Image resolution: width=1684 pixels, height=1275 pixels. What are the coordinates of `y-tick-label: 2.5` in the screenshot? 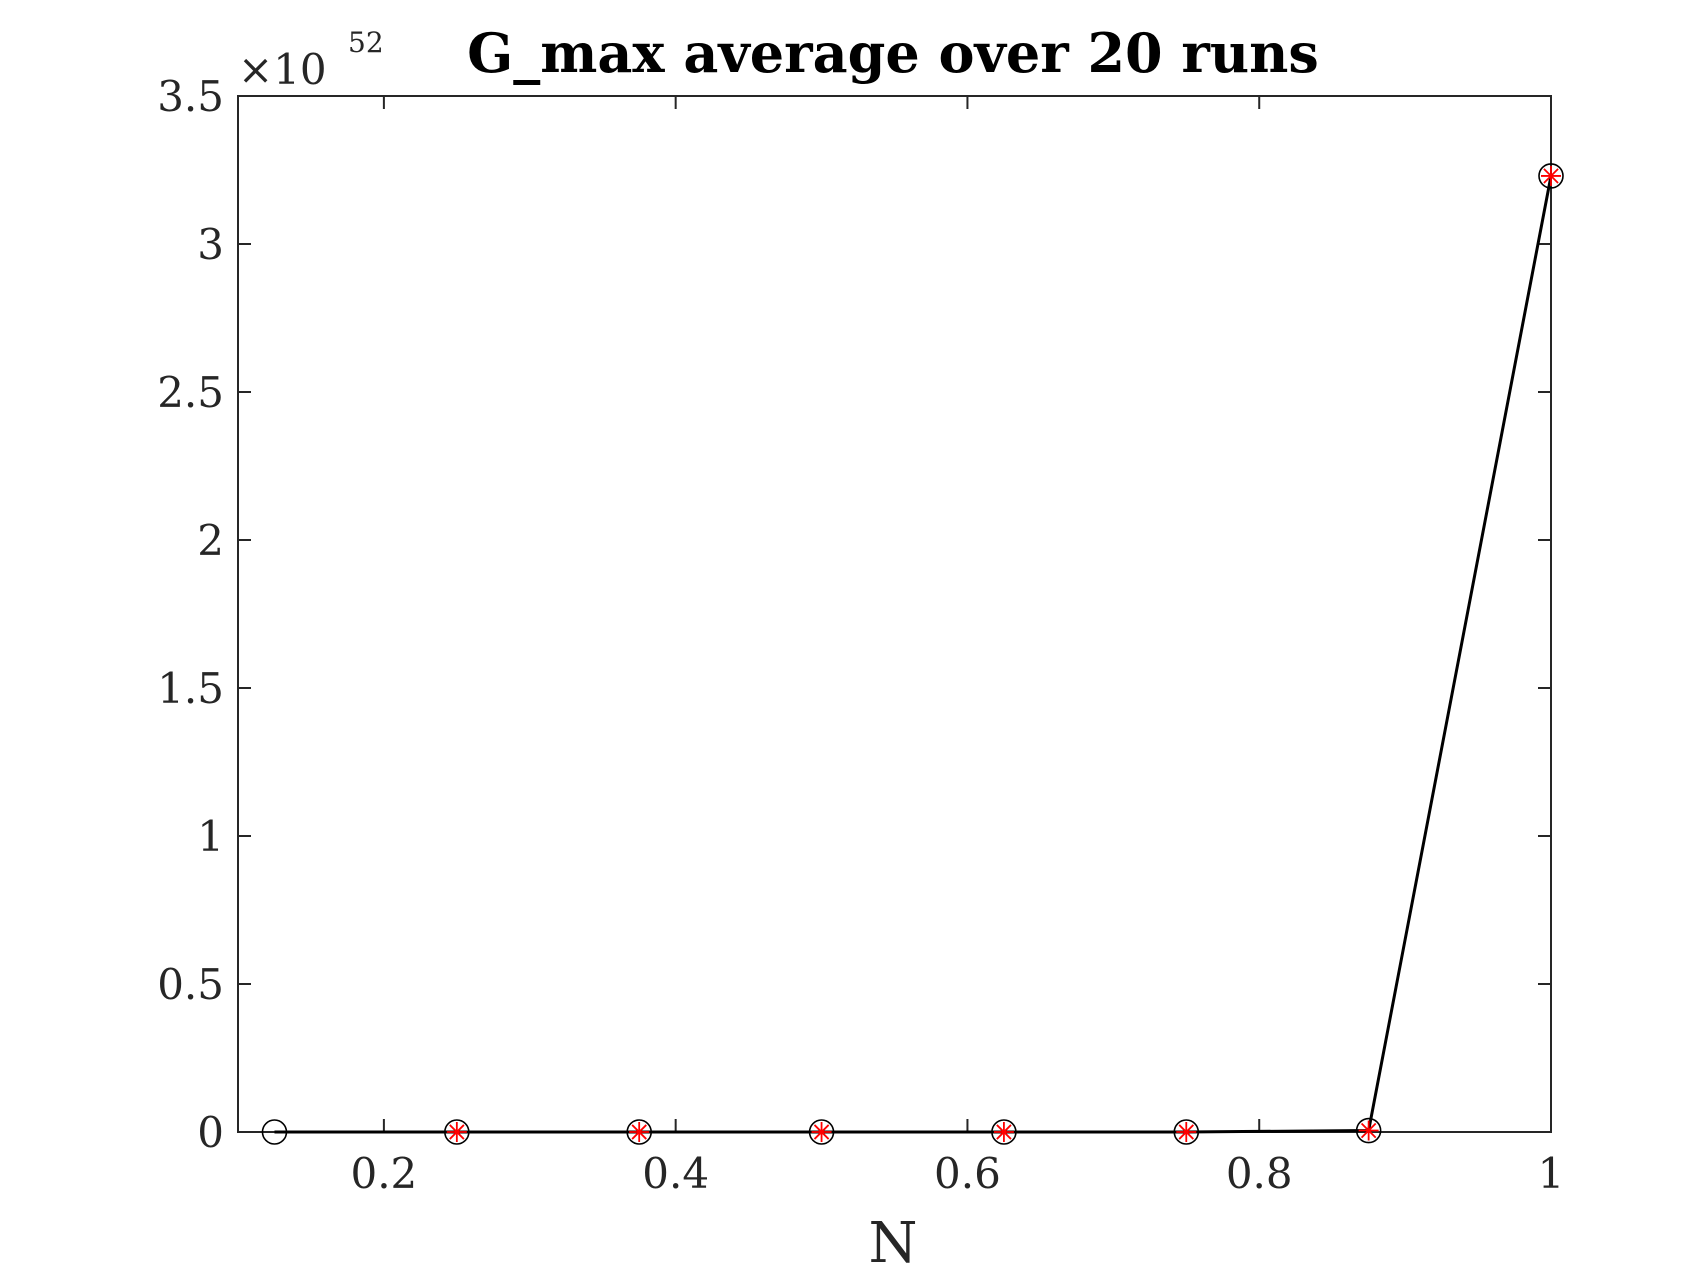 It's located at (190, 392).